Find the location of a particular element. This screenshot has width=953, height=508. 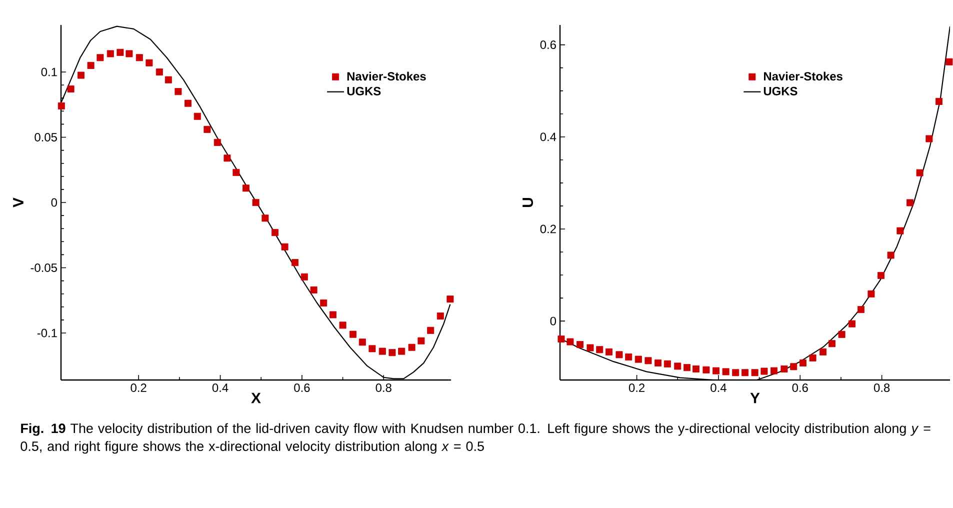

x-axis-title: X is located at coordinates (256, 398).